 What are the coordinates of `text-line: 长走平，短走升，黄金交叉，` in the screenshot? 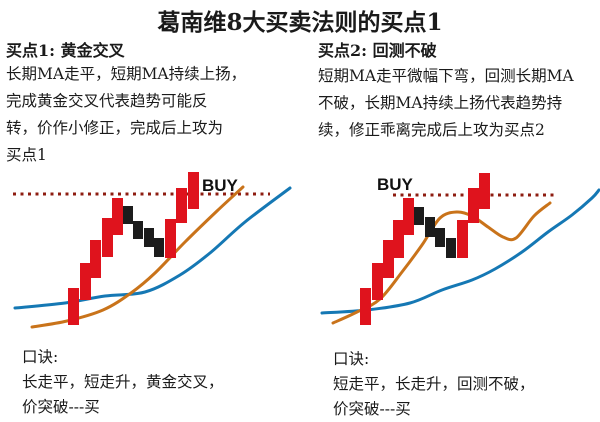 It's located at (123, 382).